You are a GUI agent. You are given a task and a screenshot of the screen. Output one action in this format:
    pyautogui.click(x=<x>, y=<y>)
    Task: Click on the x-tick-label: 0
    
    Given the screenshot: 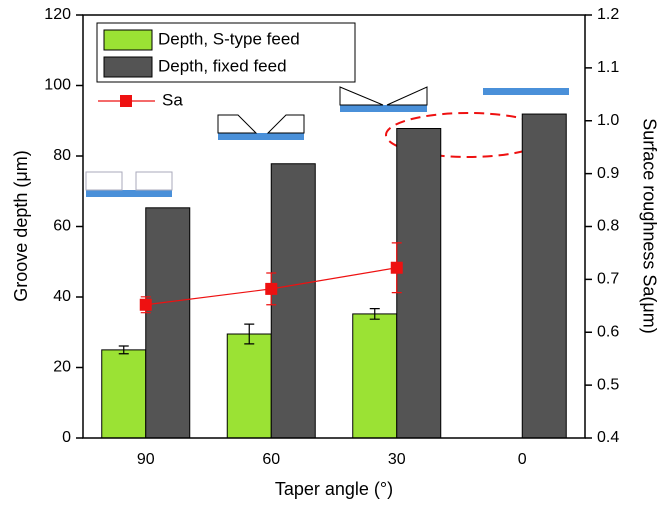 What is the action you would take?
    pyautogui.click(x=522, y=459)
    